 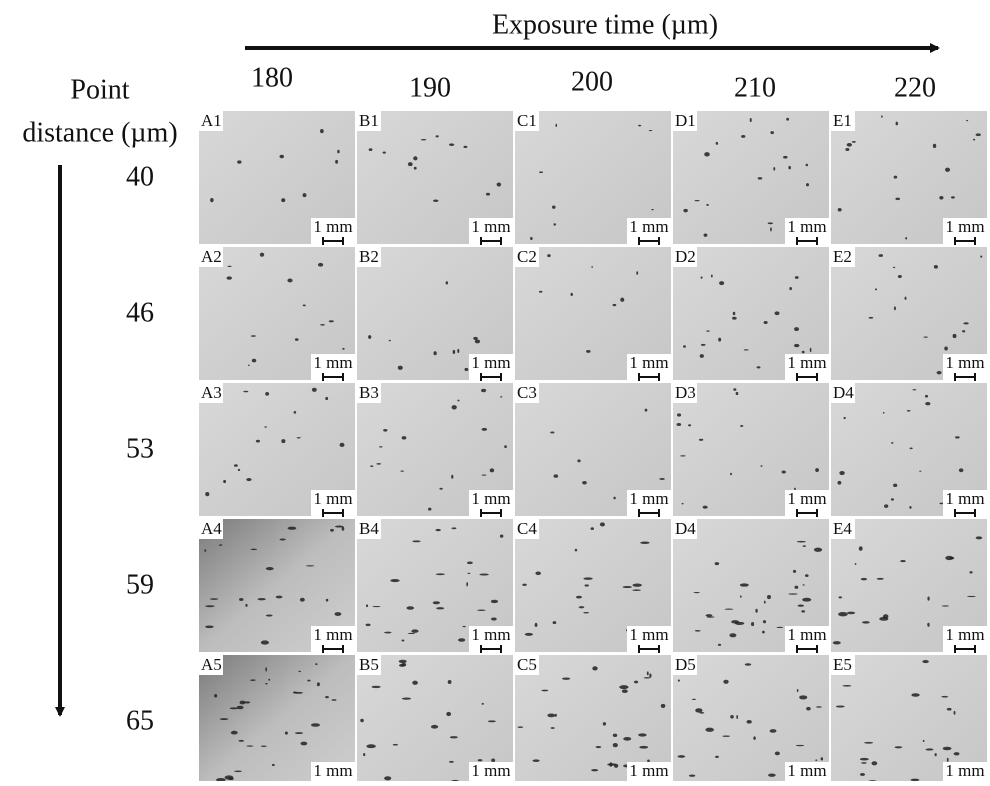 I want to click on panel: E51 mm, so click(x=909, y=718).